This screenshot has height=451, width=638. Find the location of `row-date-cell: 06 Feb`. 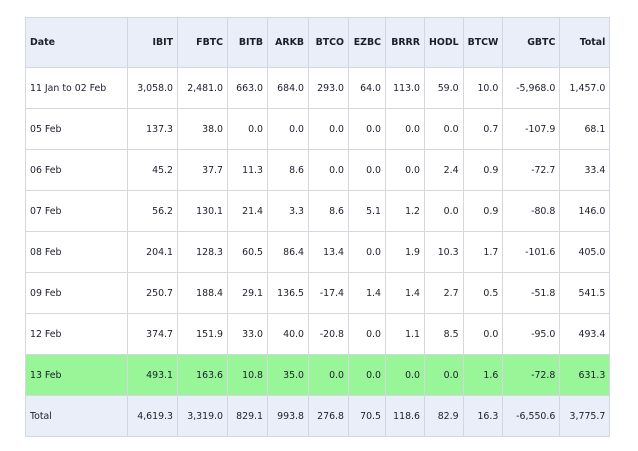

row-date-cell: 06 Feb is located at coordinates (76, 170).